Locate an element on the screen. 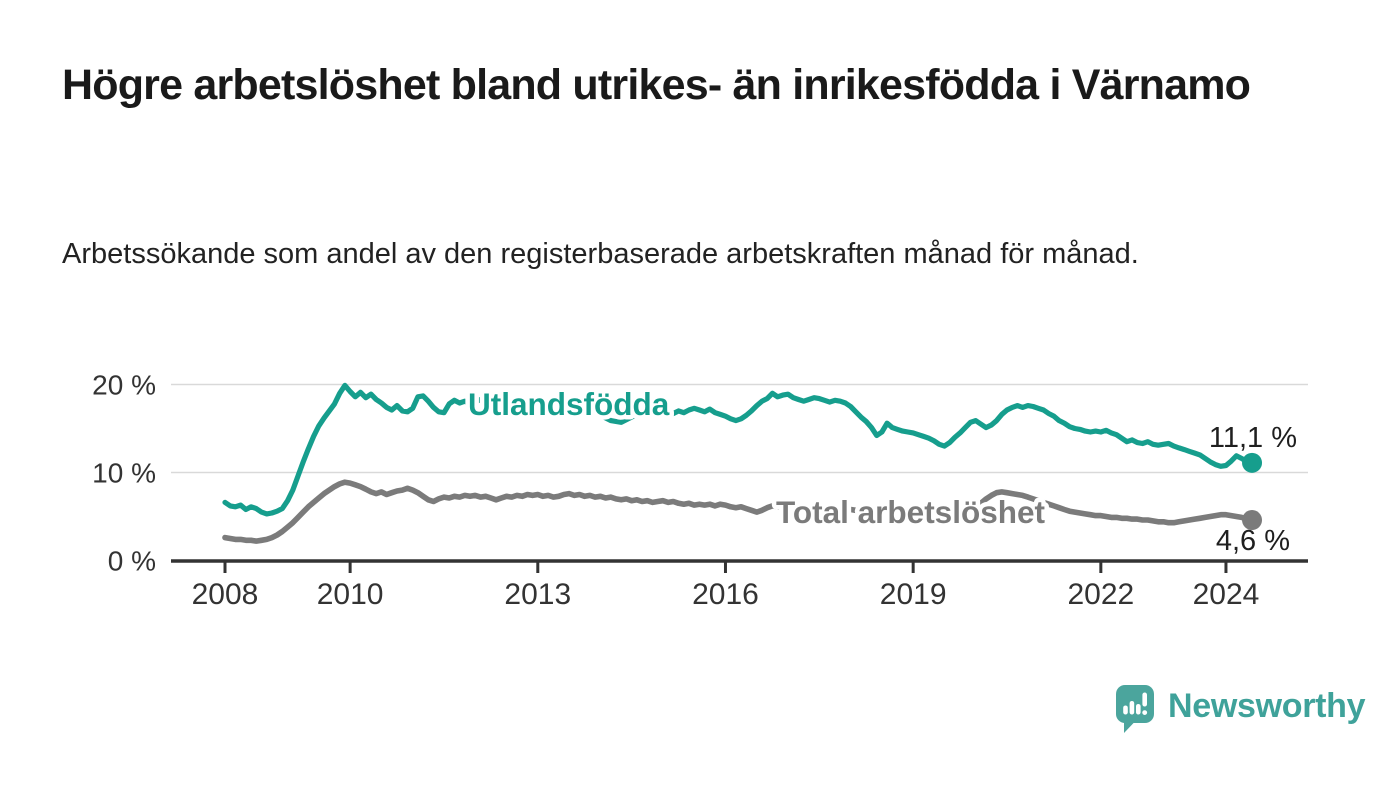 Image resolution: width=1400 pixels, height=799 pixels. y-axis-label-10: 10 % is located at coordinates (124, 473).